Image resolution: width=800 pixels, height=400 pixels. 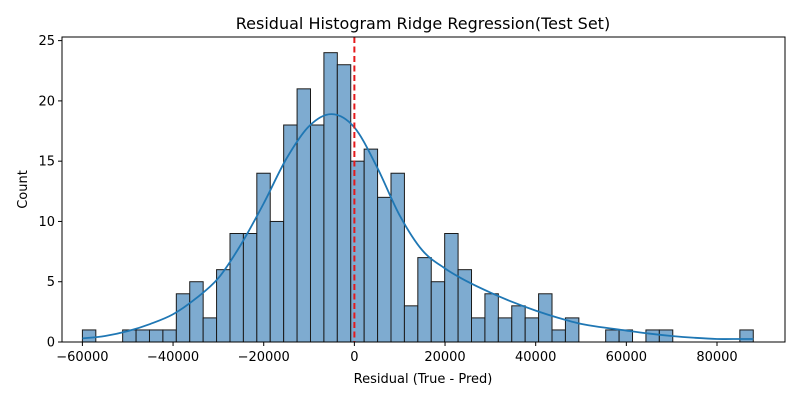 What do you see at coordinates (444, 357) in the screenshot?
I see `x-tick-label: 20000` at bounding box center [444, 357].